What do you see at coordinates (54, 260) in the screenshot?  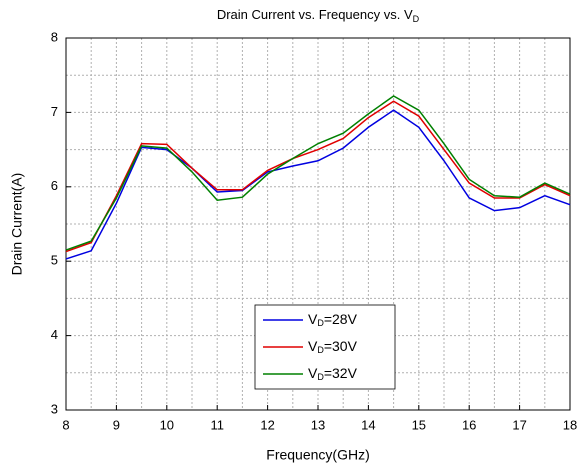 I see `y-tick-label: 5` at bounding box center [54, 260].